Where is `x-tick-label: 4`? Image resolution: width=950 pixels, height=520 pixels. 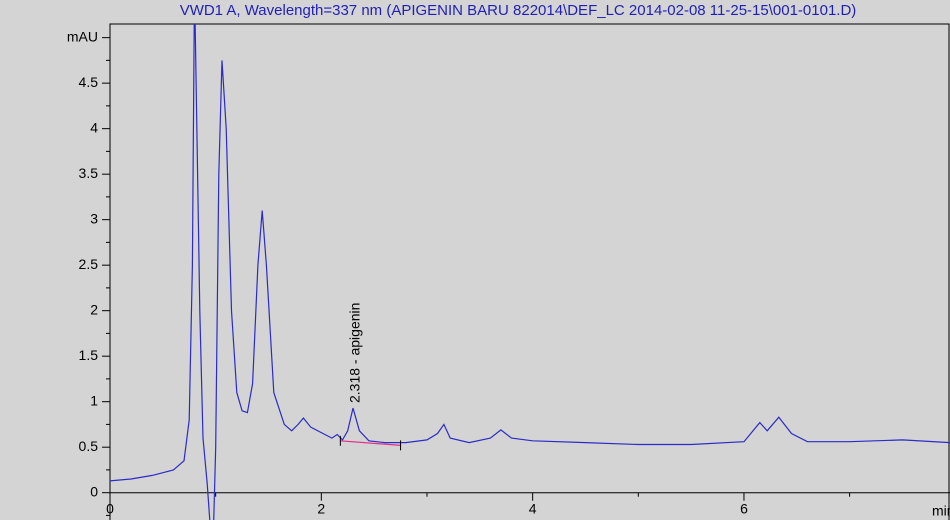 x-tick-label: 4 is located at coordinates (533, 508).